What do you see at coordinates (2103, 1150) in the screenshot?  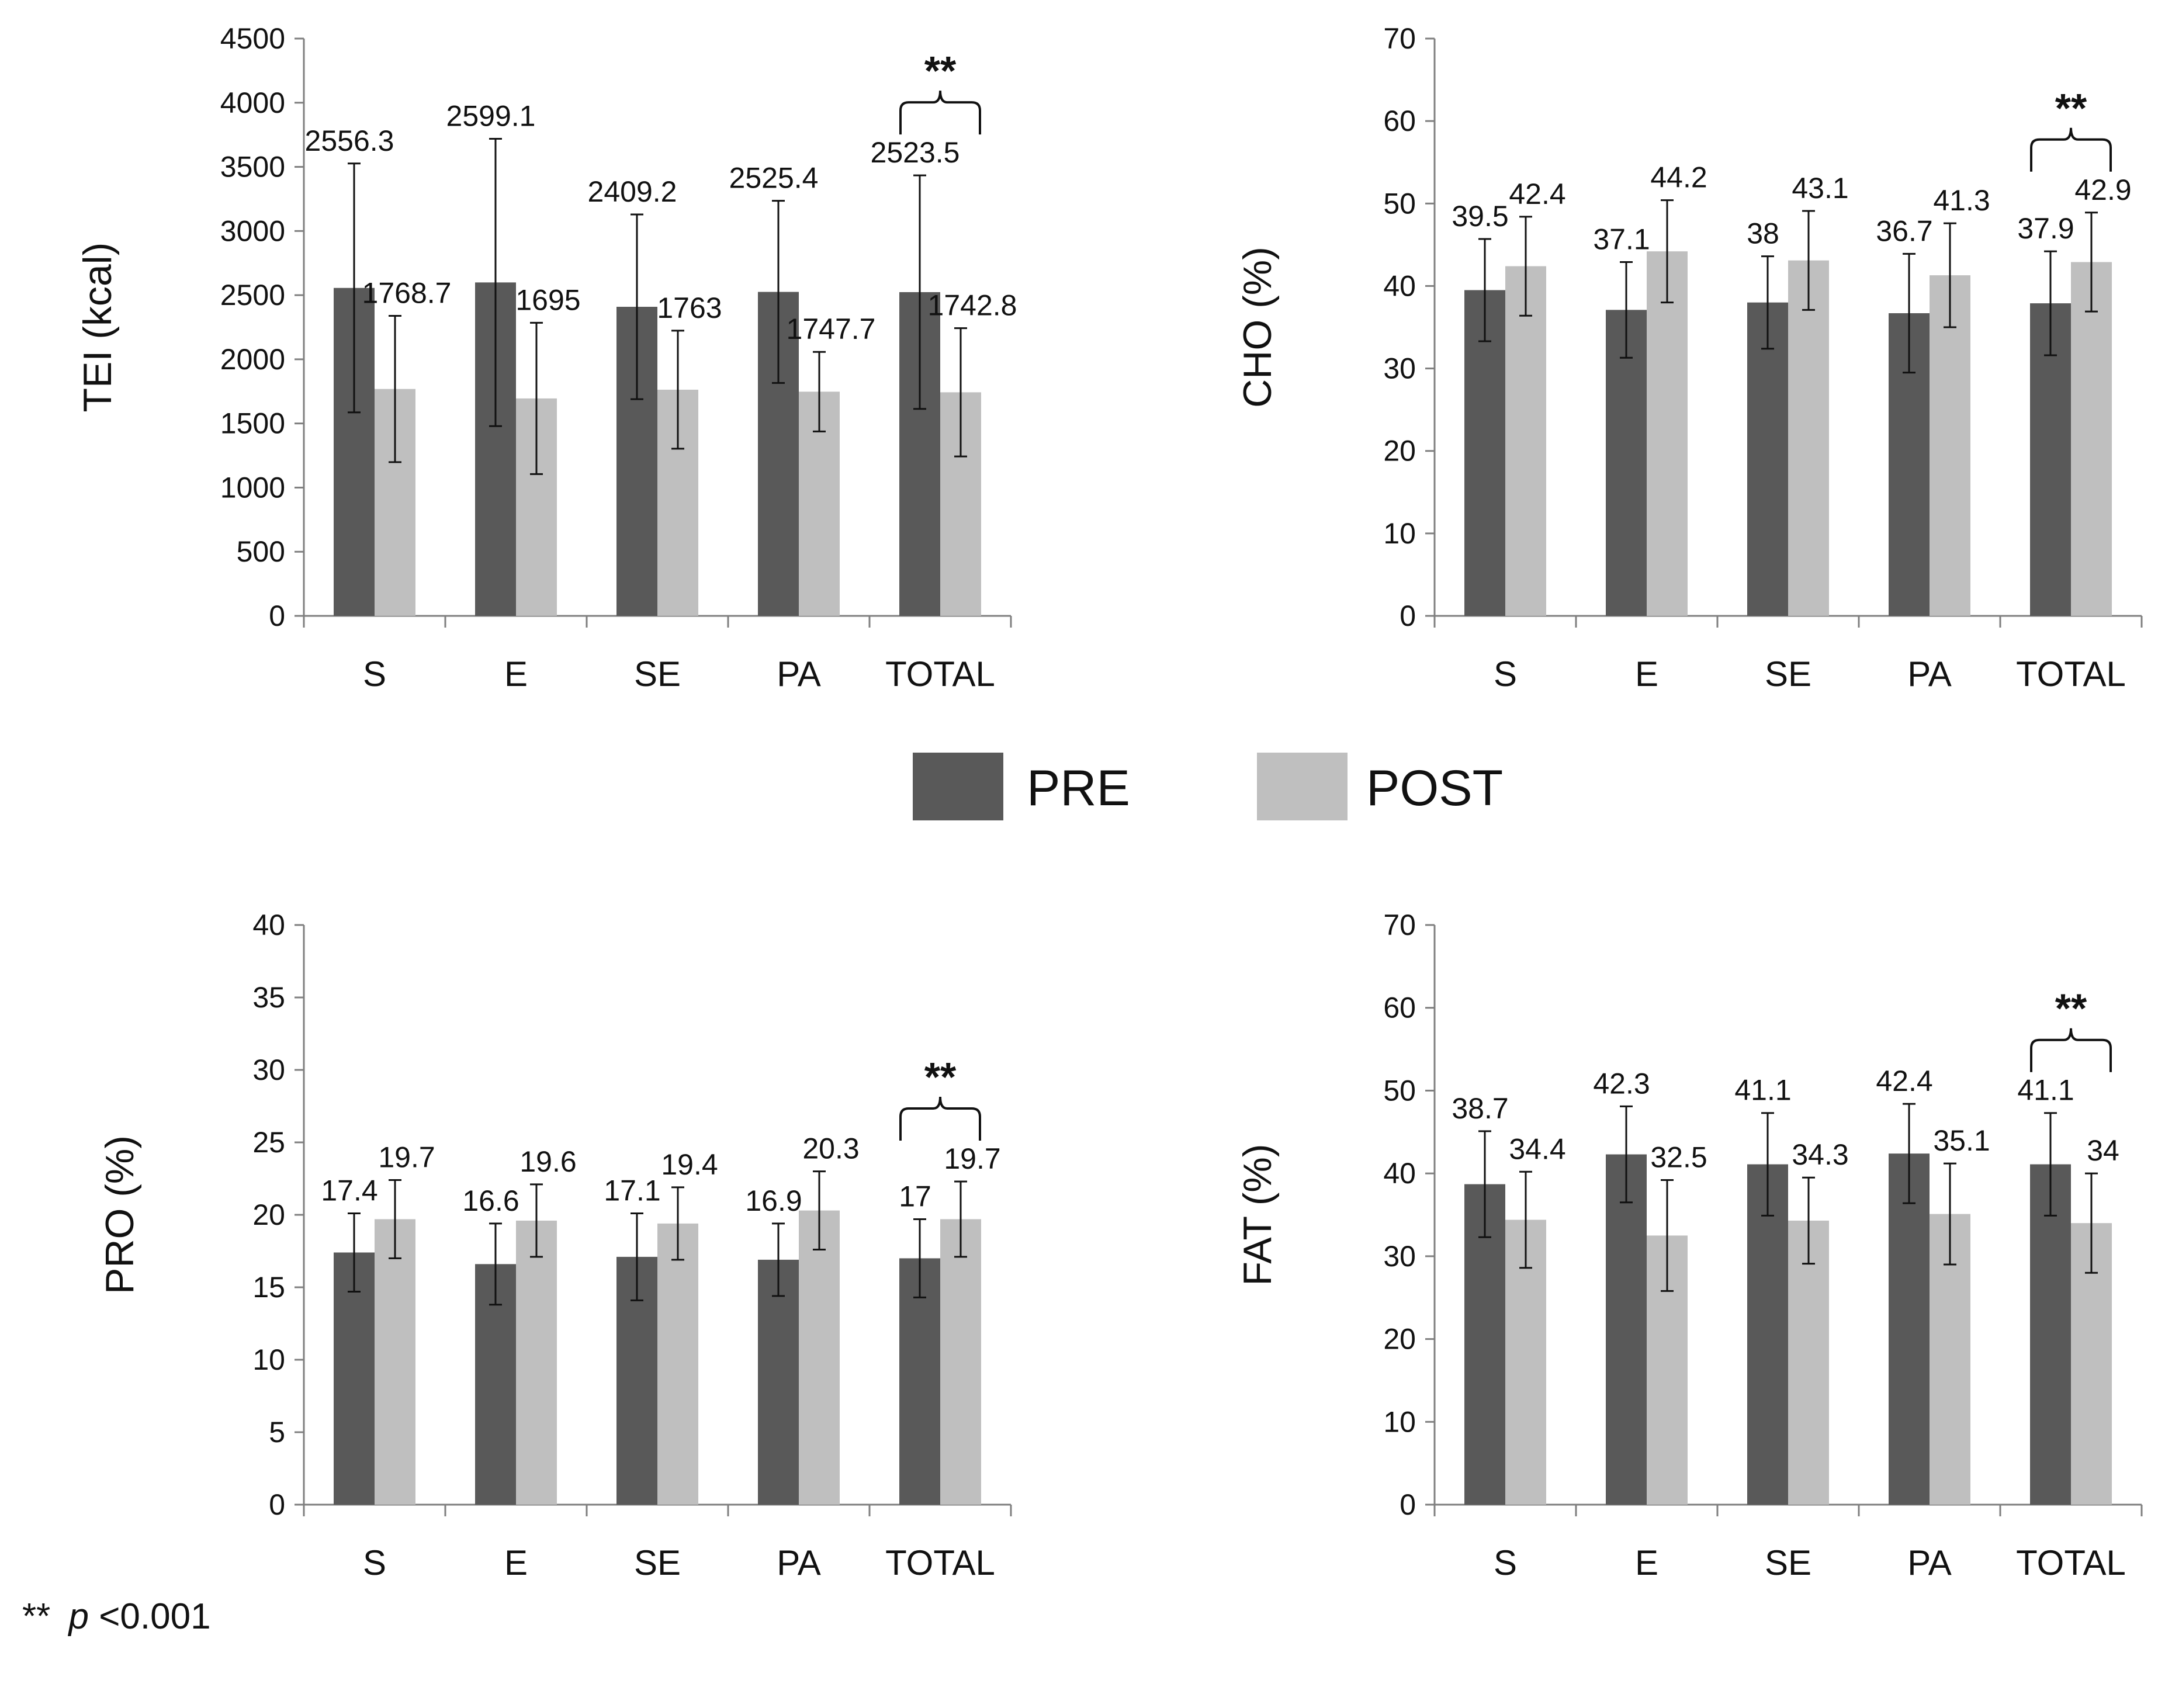 I see `data-label-post: 34` at bounding box center [2103, 1150].